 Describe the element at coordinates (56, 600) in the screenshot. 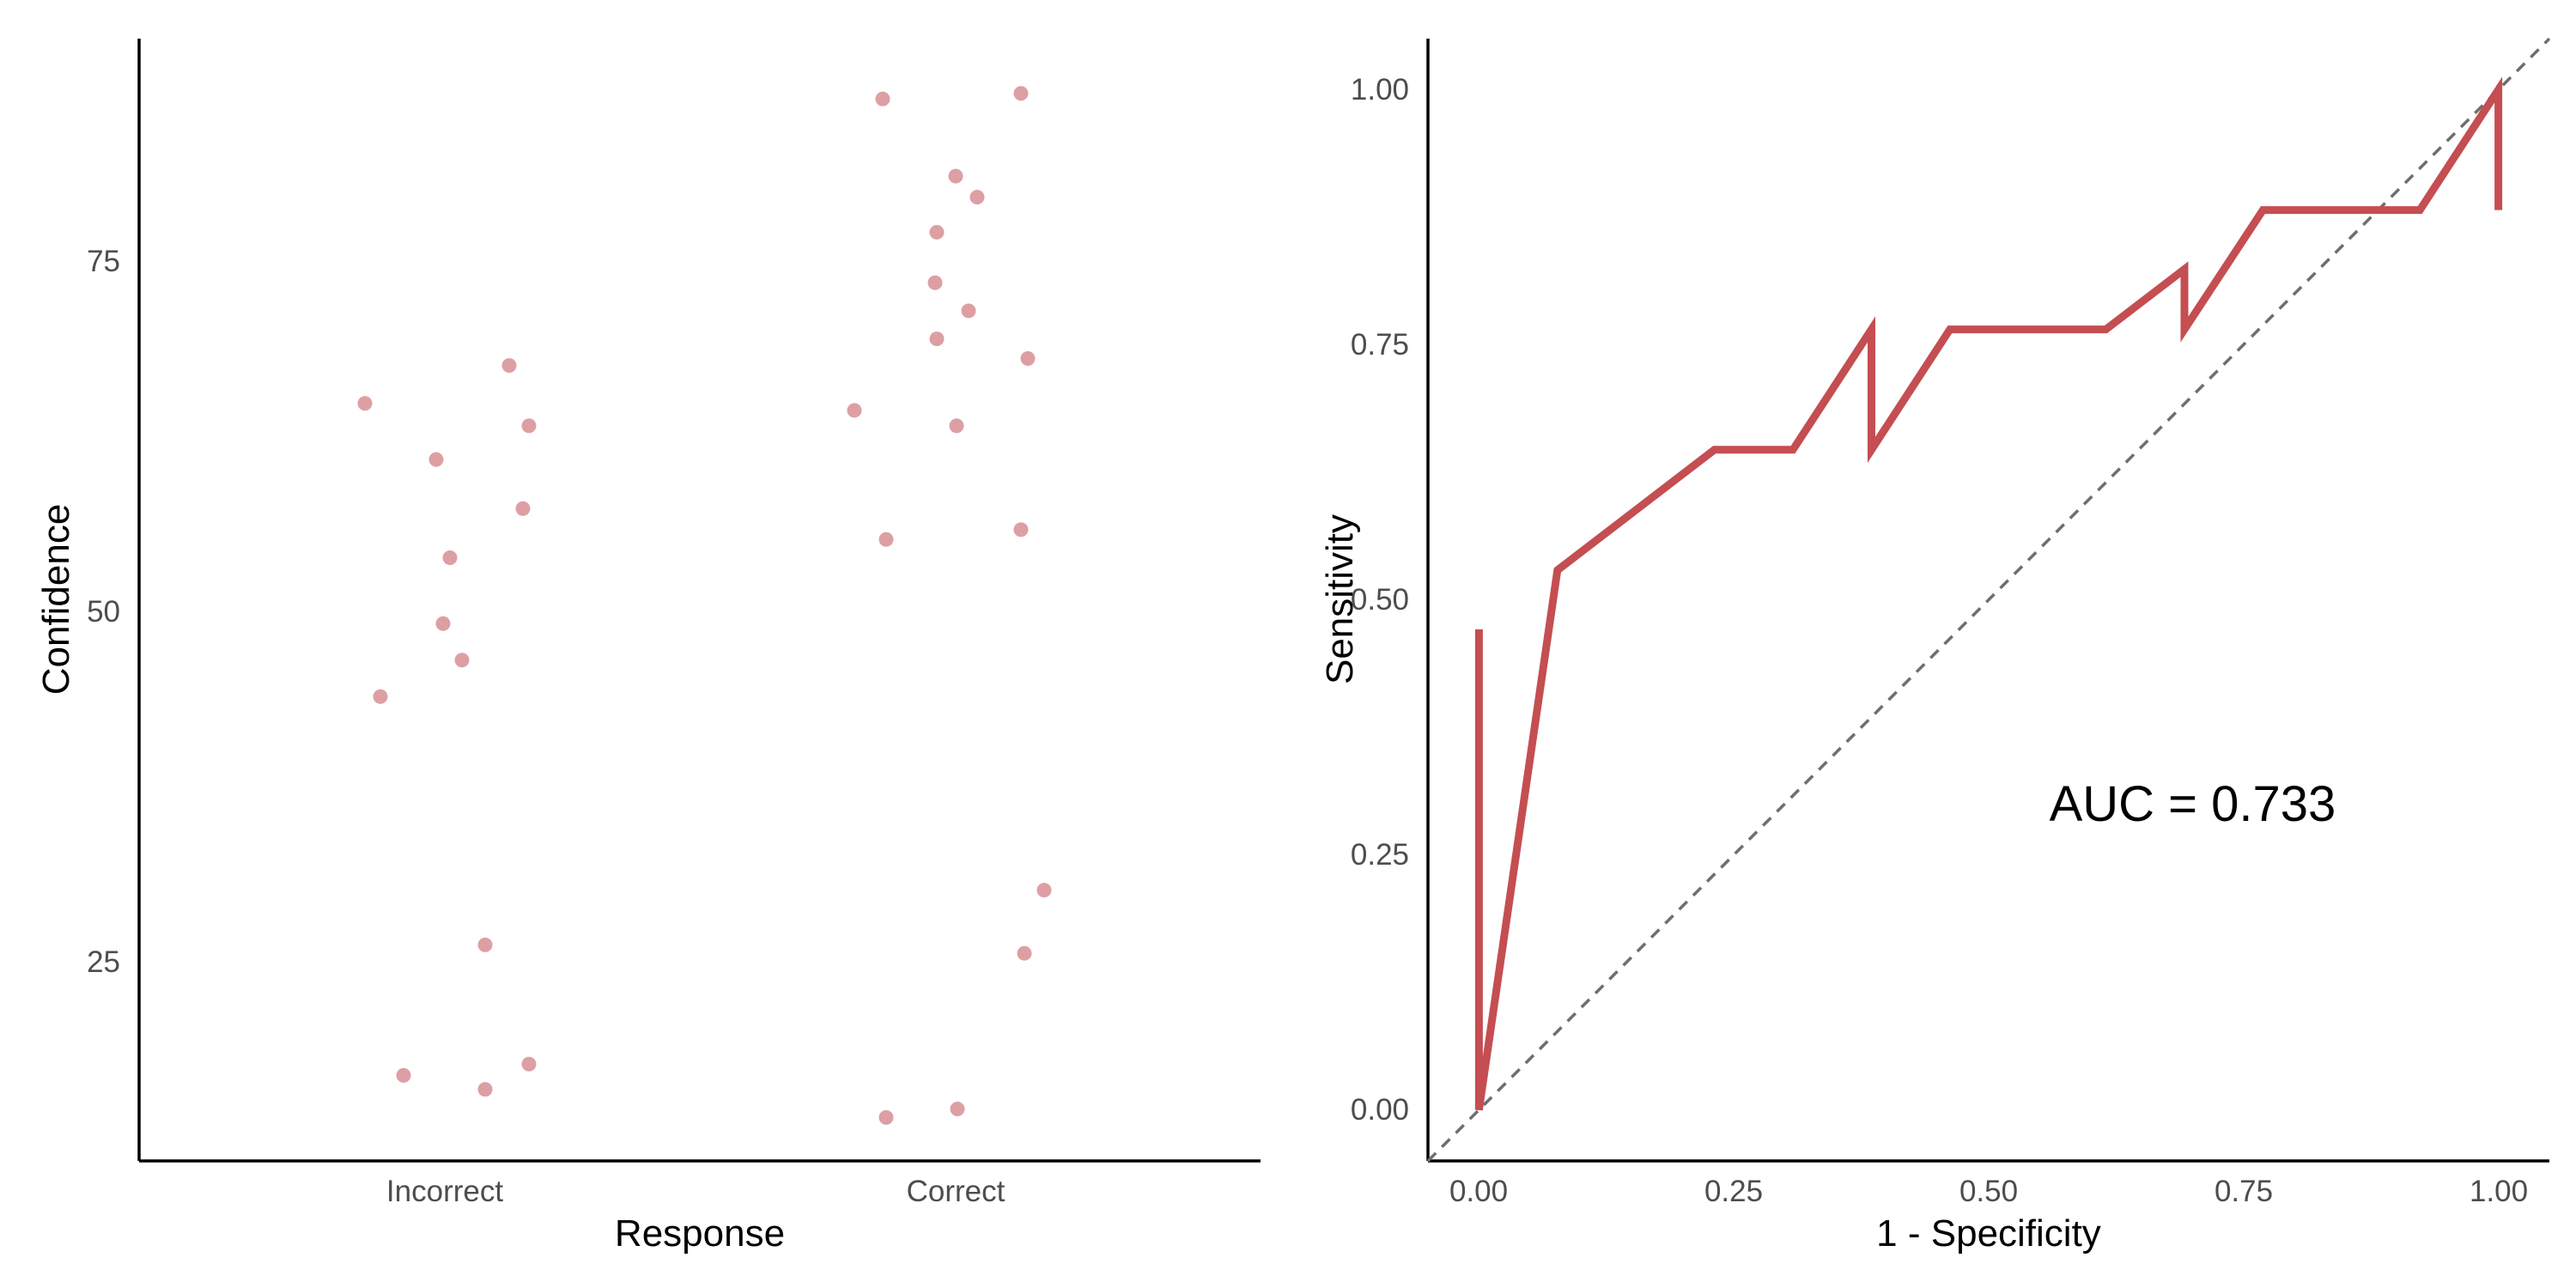

I see `left-y-axis-title: Confidence` at that location.